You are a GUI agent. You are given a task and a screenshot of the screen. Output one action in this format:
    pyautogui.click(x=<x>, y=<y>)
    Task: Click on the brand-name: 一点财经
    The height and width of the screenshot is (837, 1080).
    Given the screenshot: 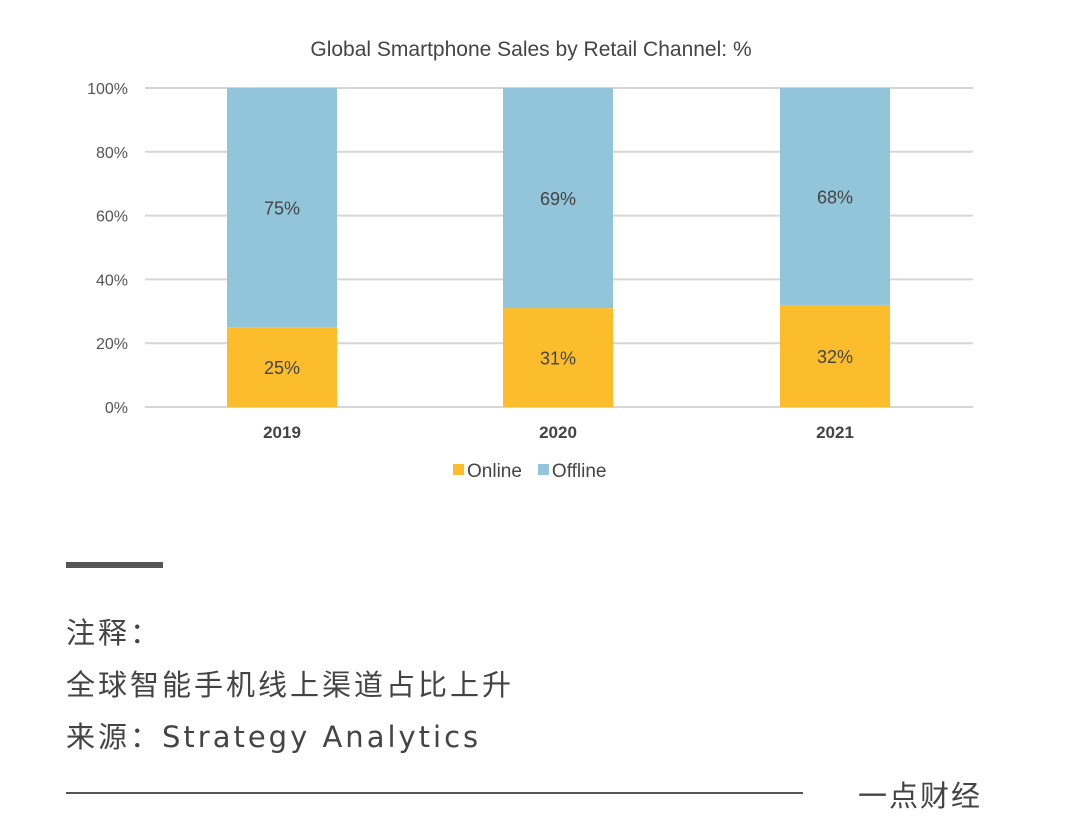 What is the action you would take?
    pyautogui.click(x=920, y=796)
    